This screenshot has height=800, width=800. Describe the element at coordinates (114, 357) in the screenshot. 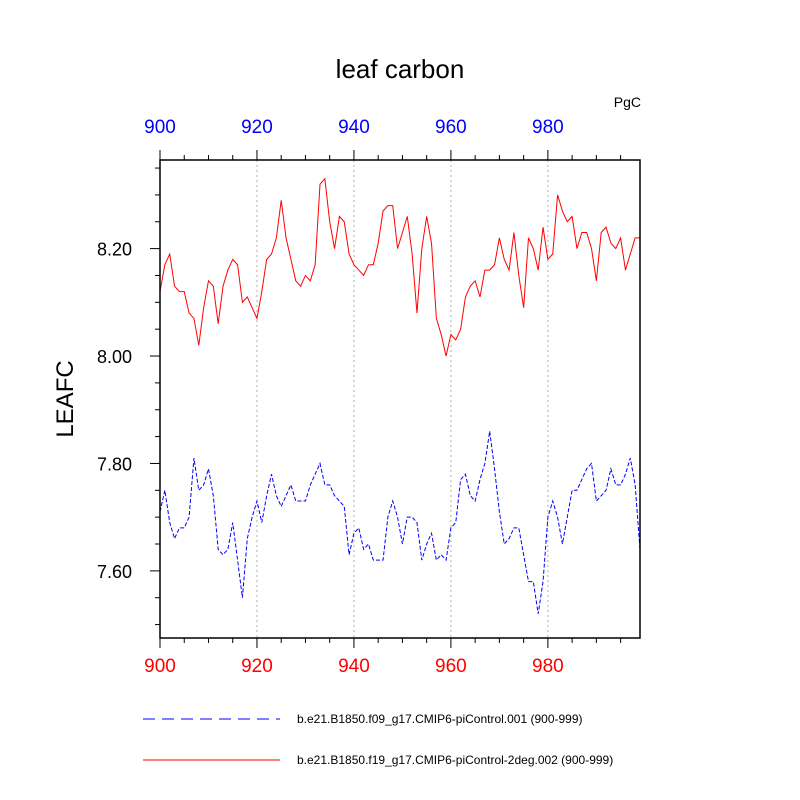

I see `y-tick-label-8.00: 8.00` at that location.